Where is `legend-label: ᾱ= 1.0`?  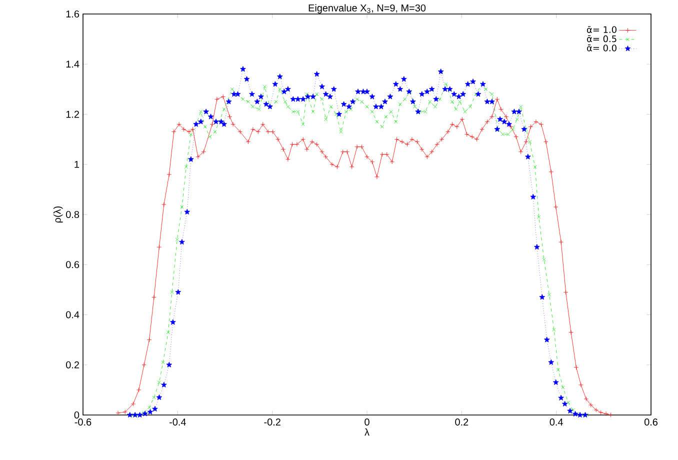 legend-label: ᾱ= 1.0 is located at coordinates (601, 30).